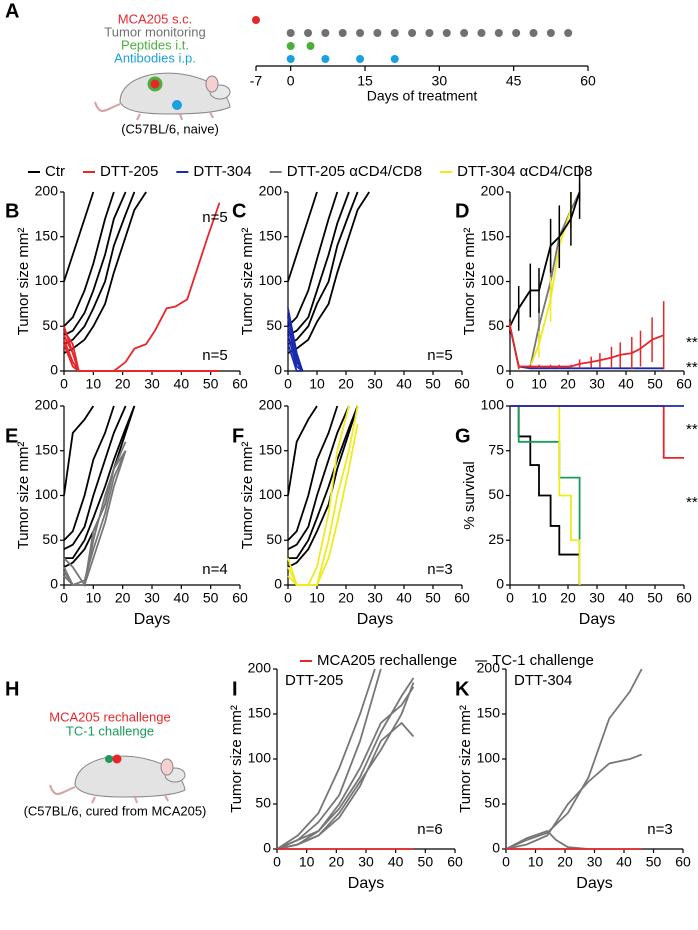 The width and height of the screenshot is (698, 930). What do you see at coordinates (354, 171) in the screenshot?
I see `legend-label: DTT-205 αCD4/CD8` at bounding box center [354, 171].